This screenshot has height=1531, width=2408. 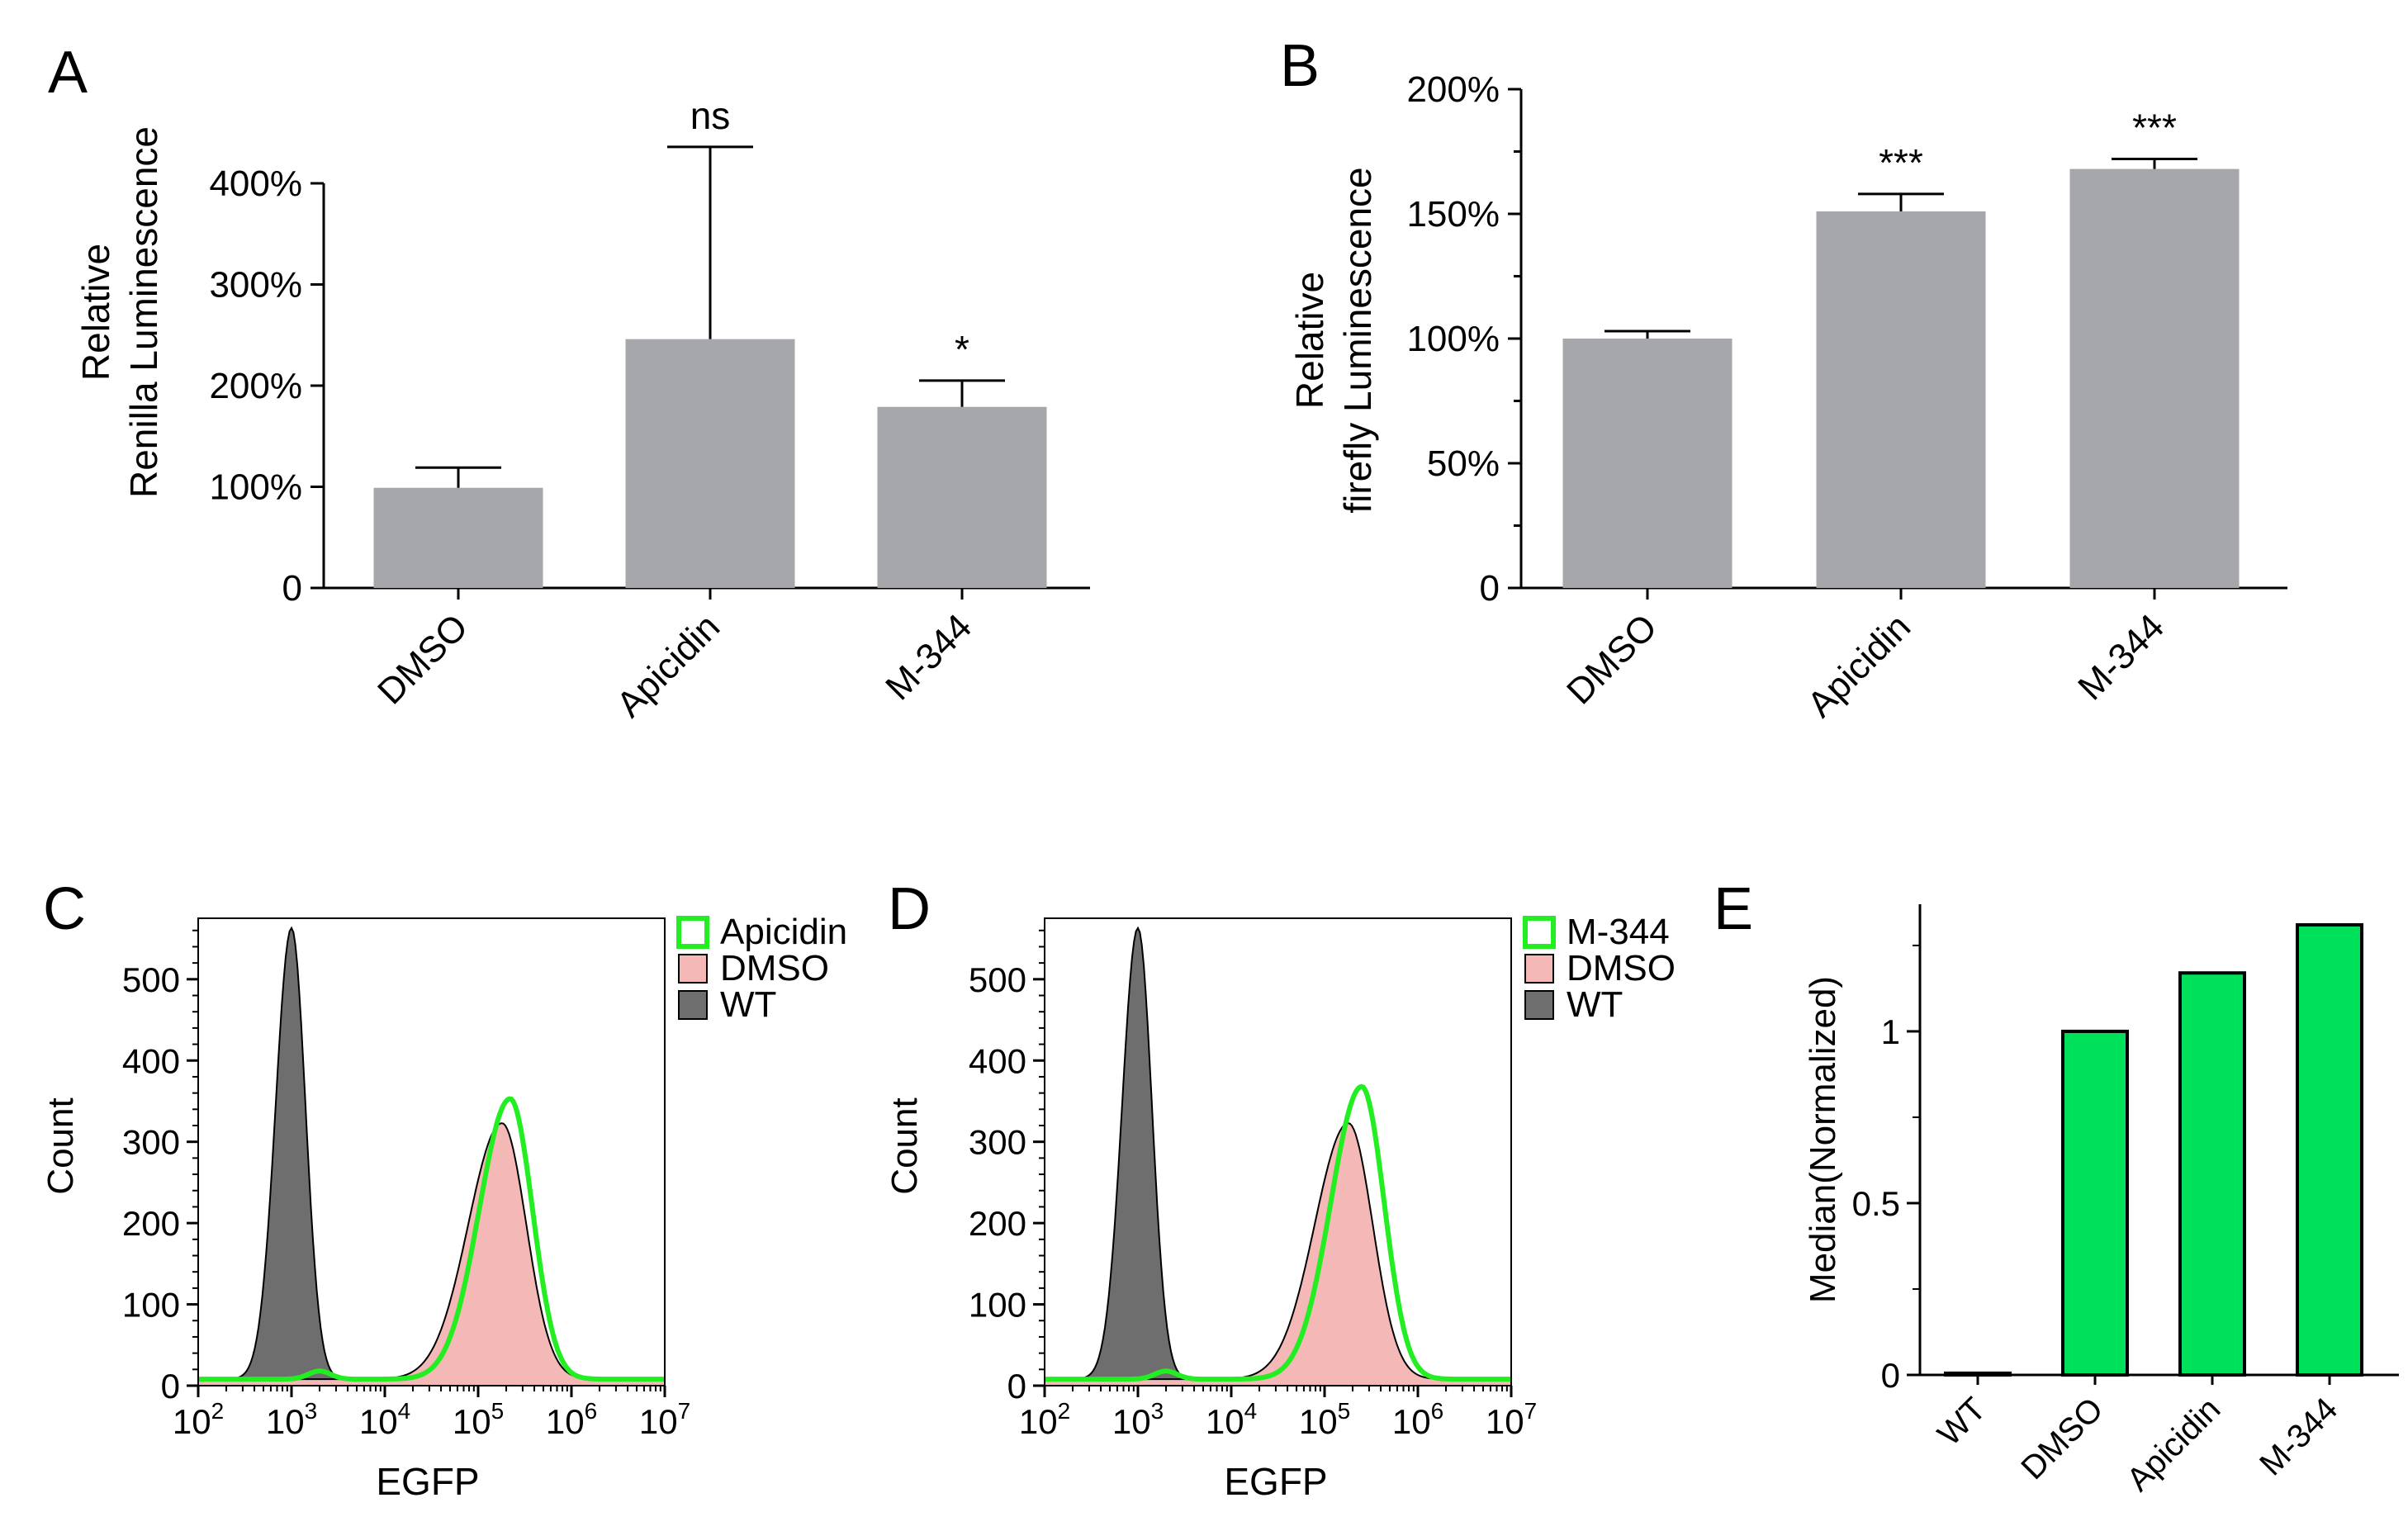 I want to click on panel-letter-a: A, so click(x=68, y=73).